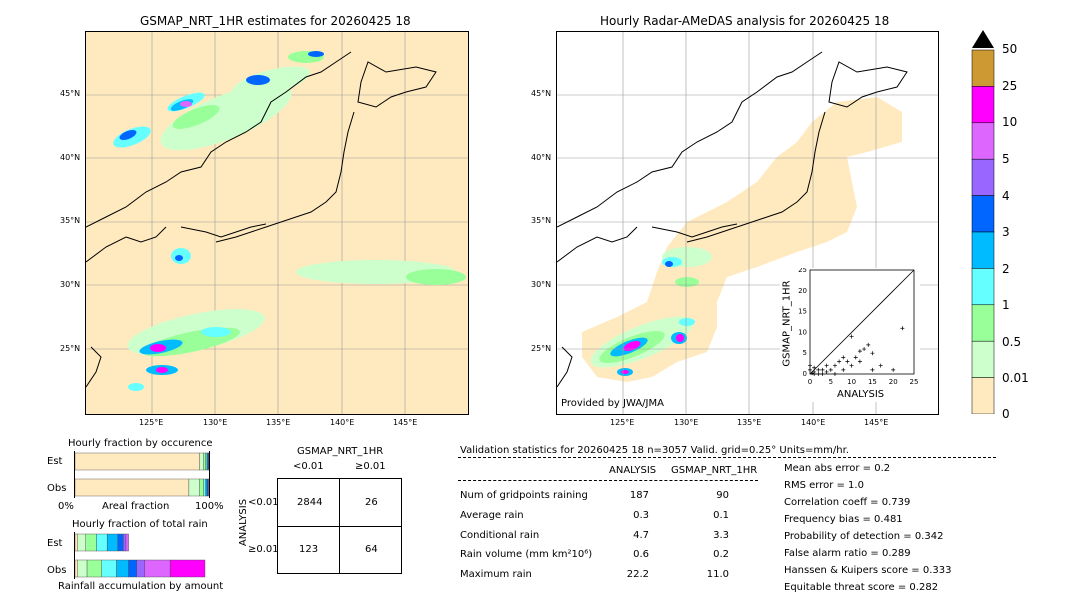  What do you see at coordinates (342, 422) in the screenshot?
I see `left-lon-140: 140°E` at bounding box center [342, 422].